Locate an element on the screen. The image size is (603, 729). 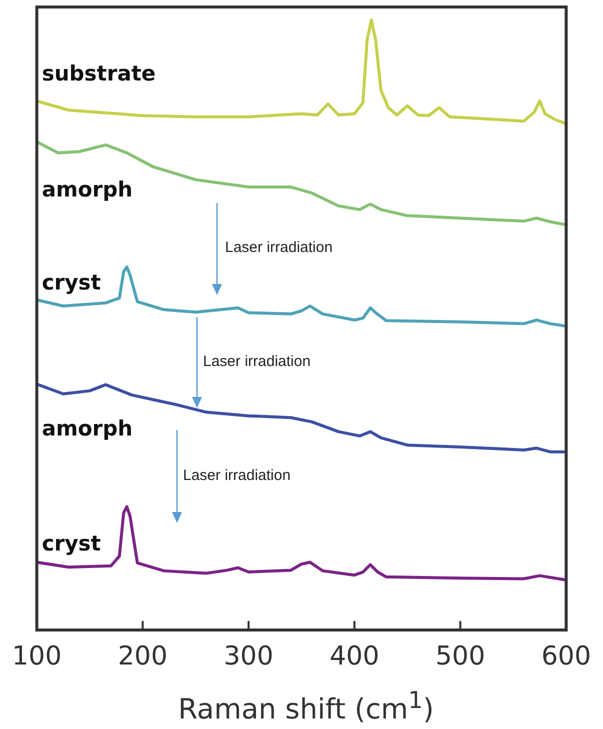
x-tick-label: 400 is located at coordinates (355, 656).